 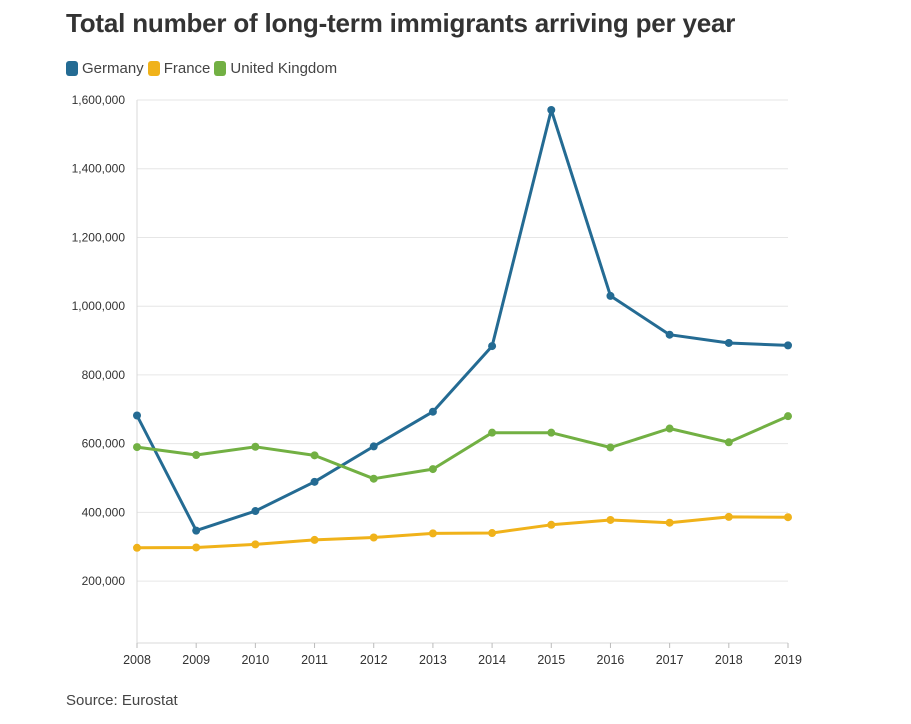 What do you see at coordinates (104, 375) in the screenshot?
I see `y-tick-label: 800,000` at bounding box center [104, 375].